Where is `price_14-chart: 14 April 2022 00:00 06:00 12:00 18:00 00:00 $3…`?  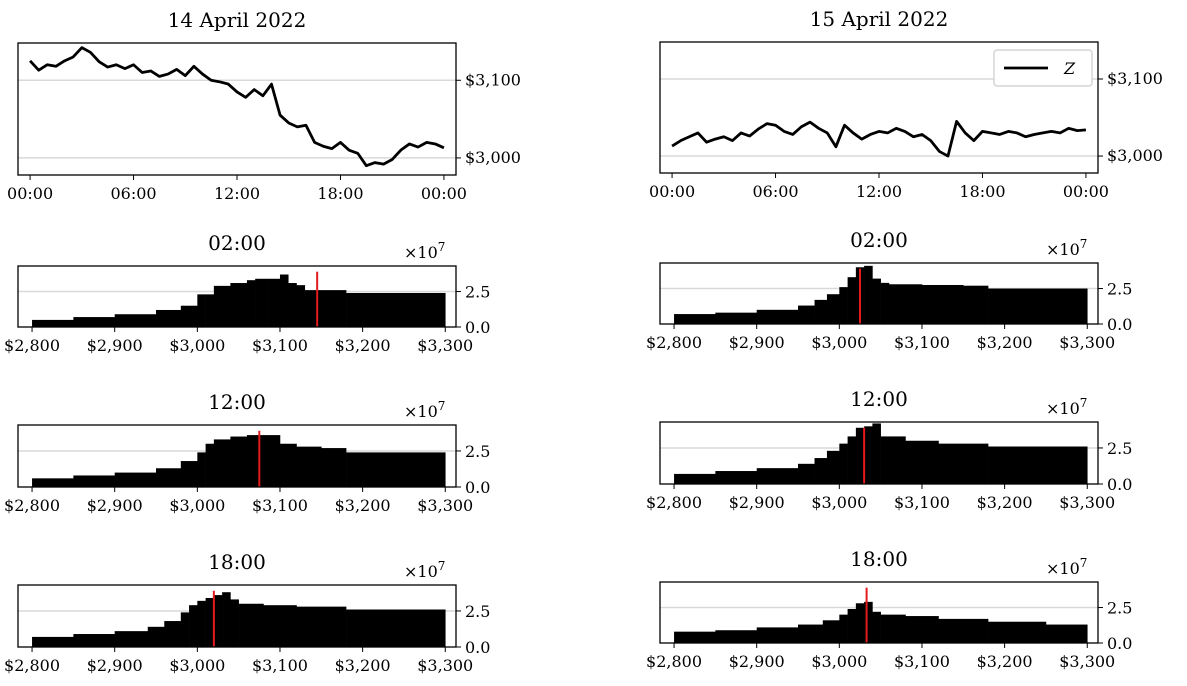
price_14-chart: 14 April 2022 00:00 06:00 12:00 18:00 00:00 $3… is located at coordinates (264, 105).